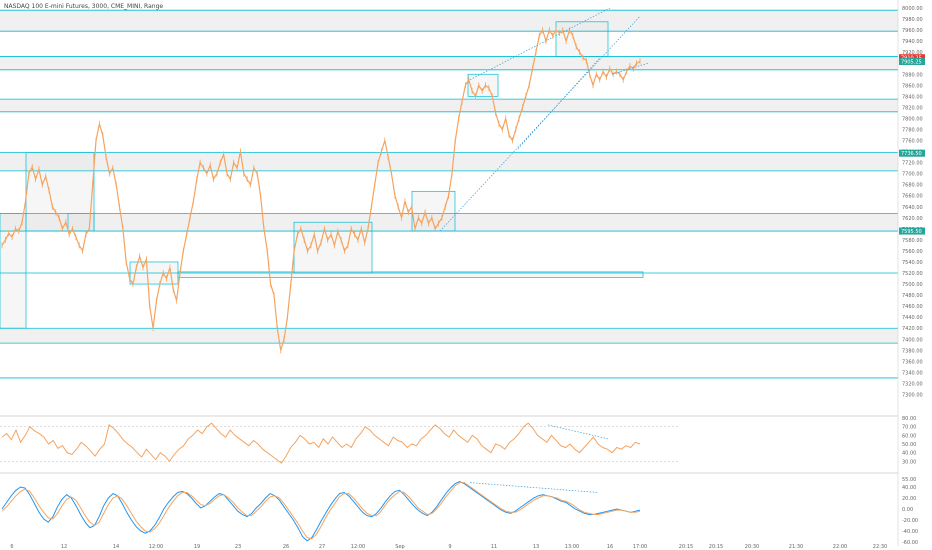 This screenshot has height=550, width=932. I want to click on time-axis-tick-label: 26, so click(286, 547).